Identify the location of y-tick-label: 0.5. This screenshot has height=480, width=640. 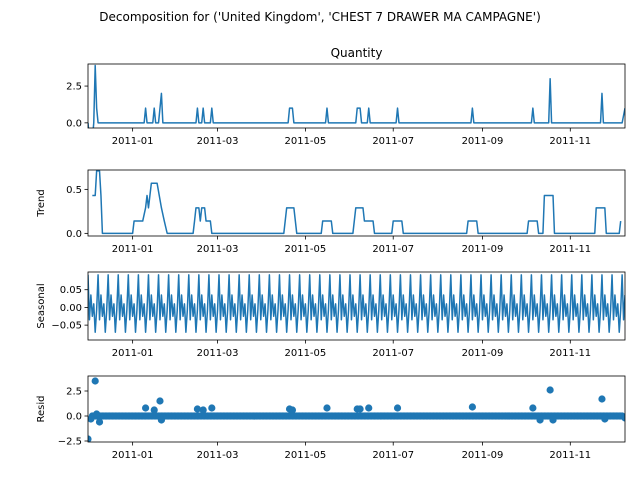
(74, 190).